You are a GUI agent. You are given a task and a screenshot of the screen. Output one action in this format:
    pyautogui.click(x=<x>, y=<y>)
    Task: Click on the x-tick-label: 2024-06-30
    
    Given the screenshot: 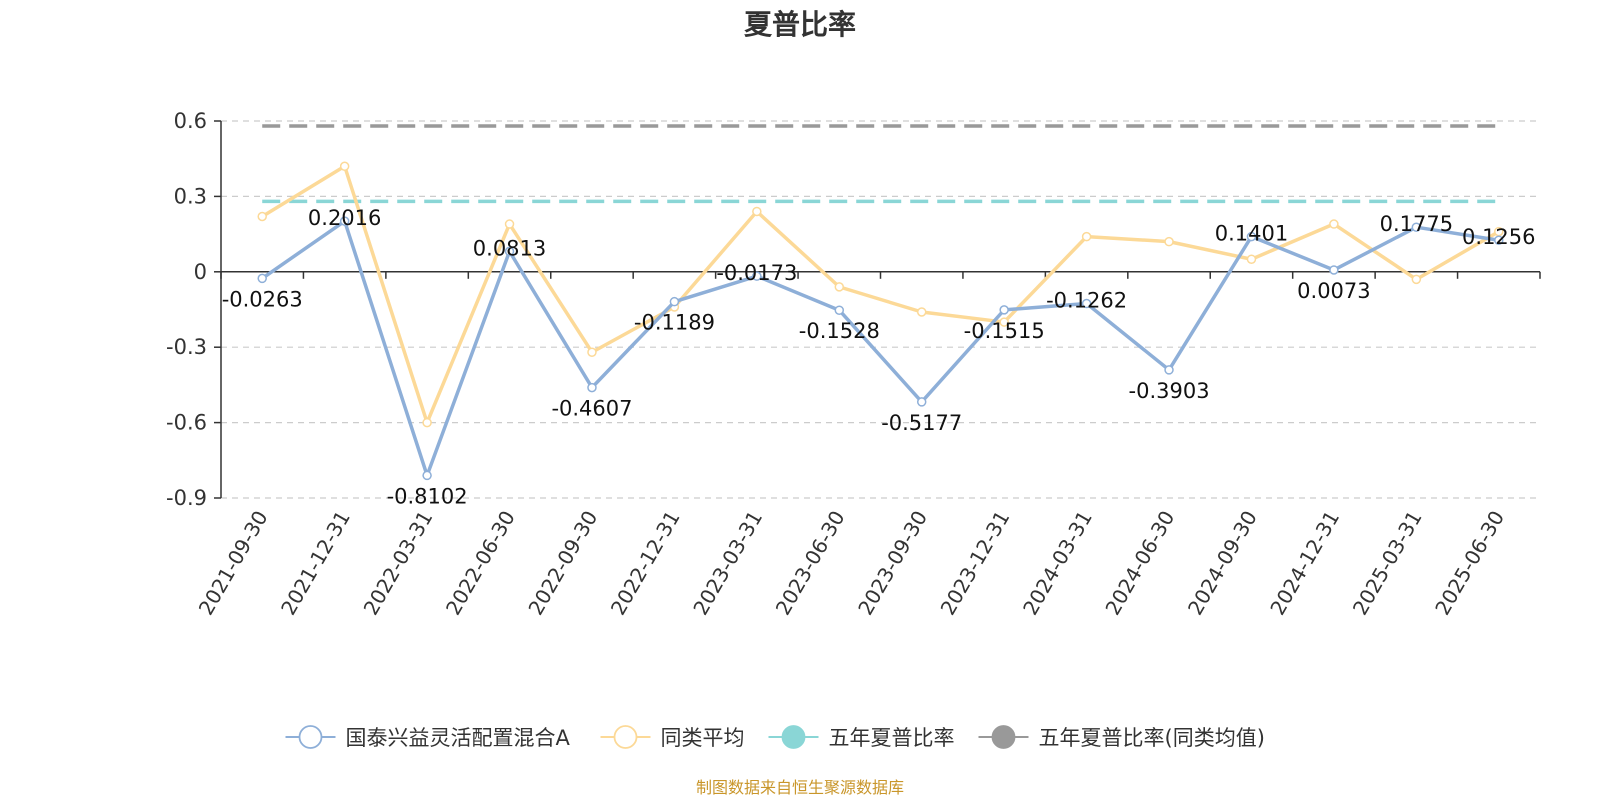 What is the action you would take?
    pyautogui.click(x=1139, y=563)
    